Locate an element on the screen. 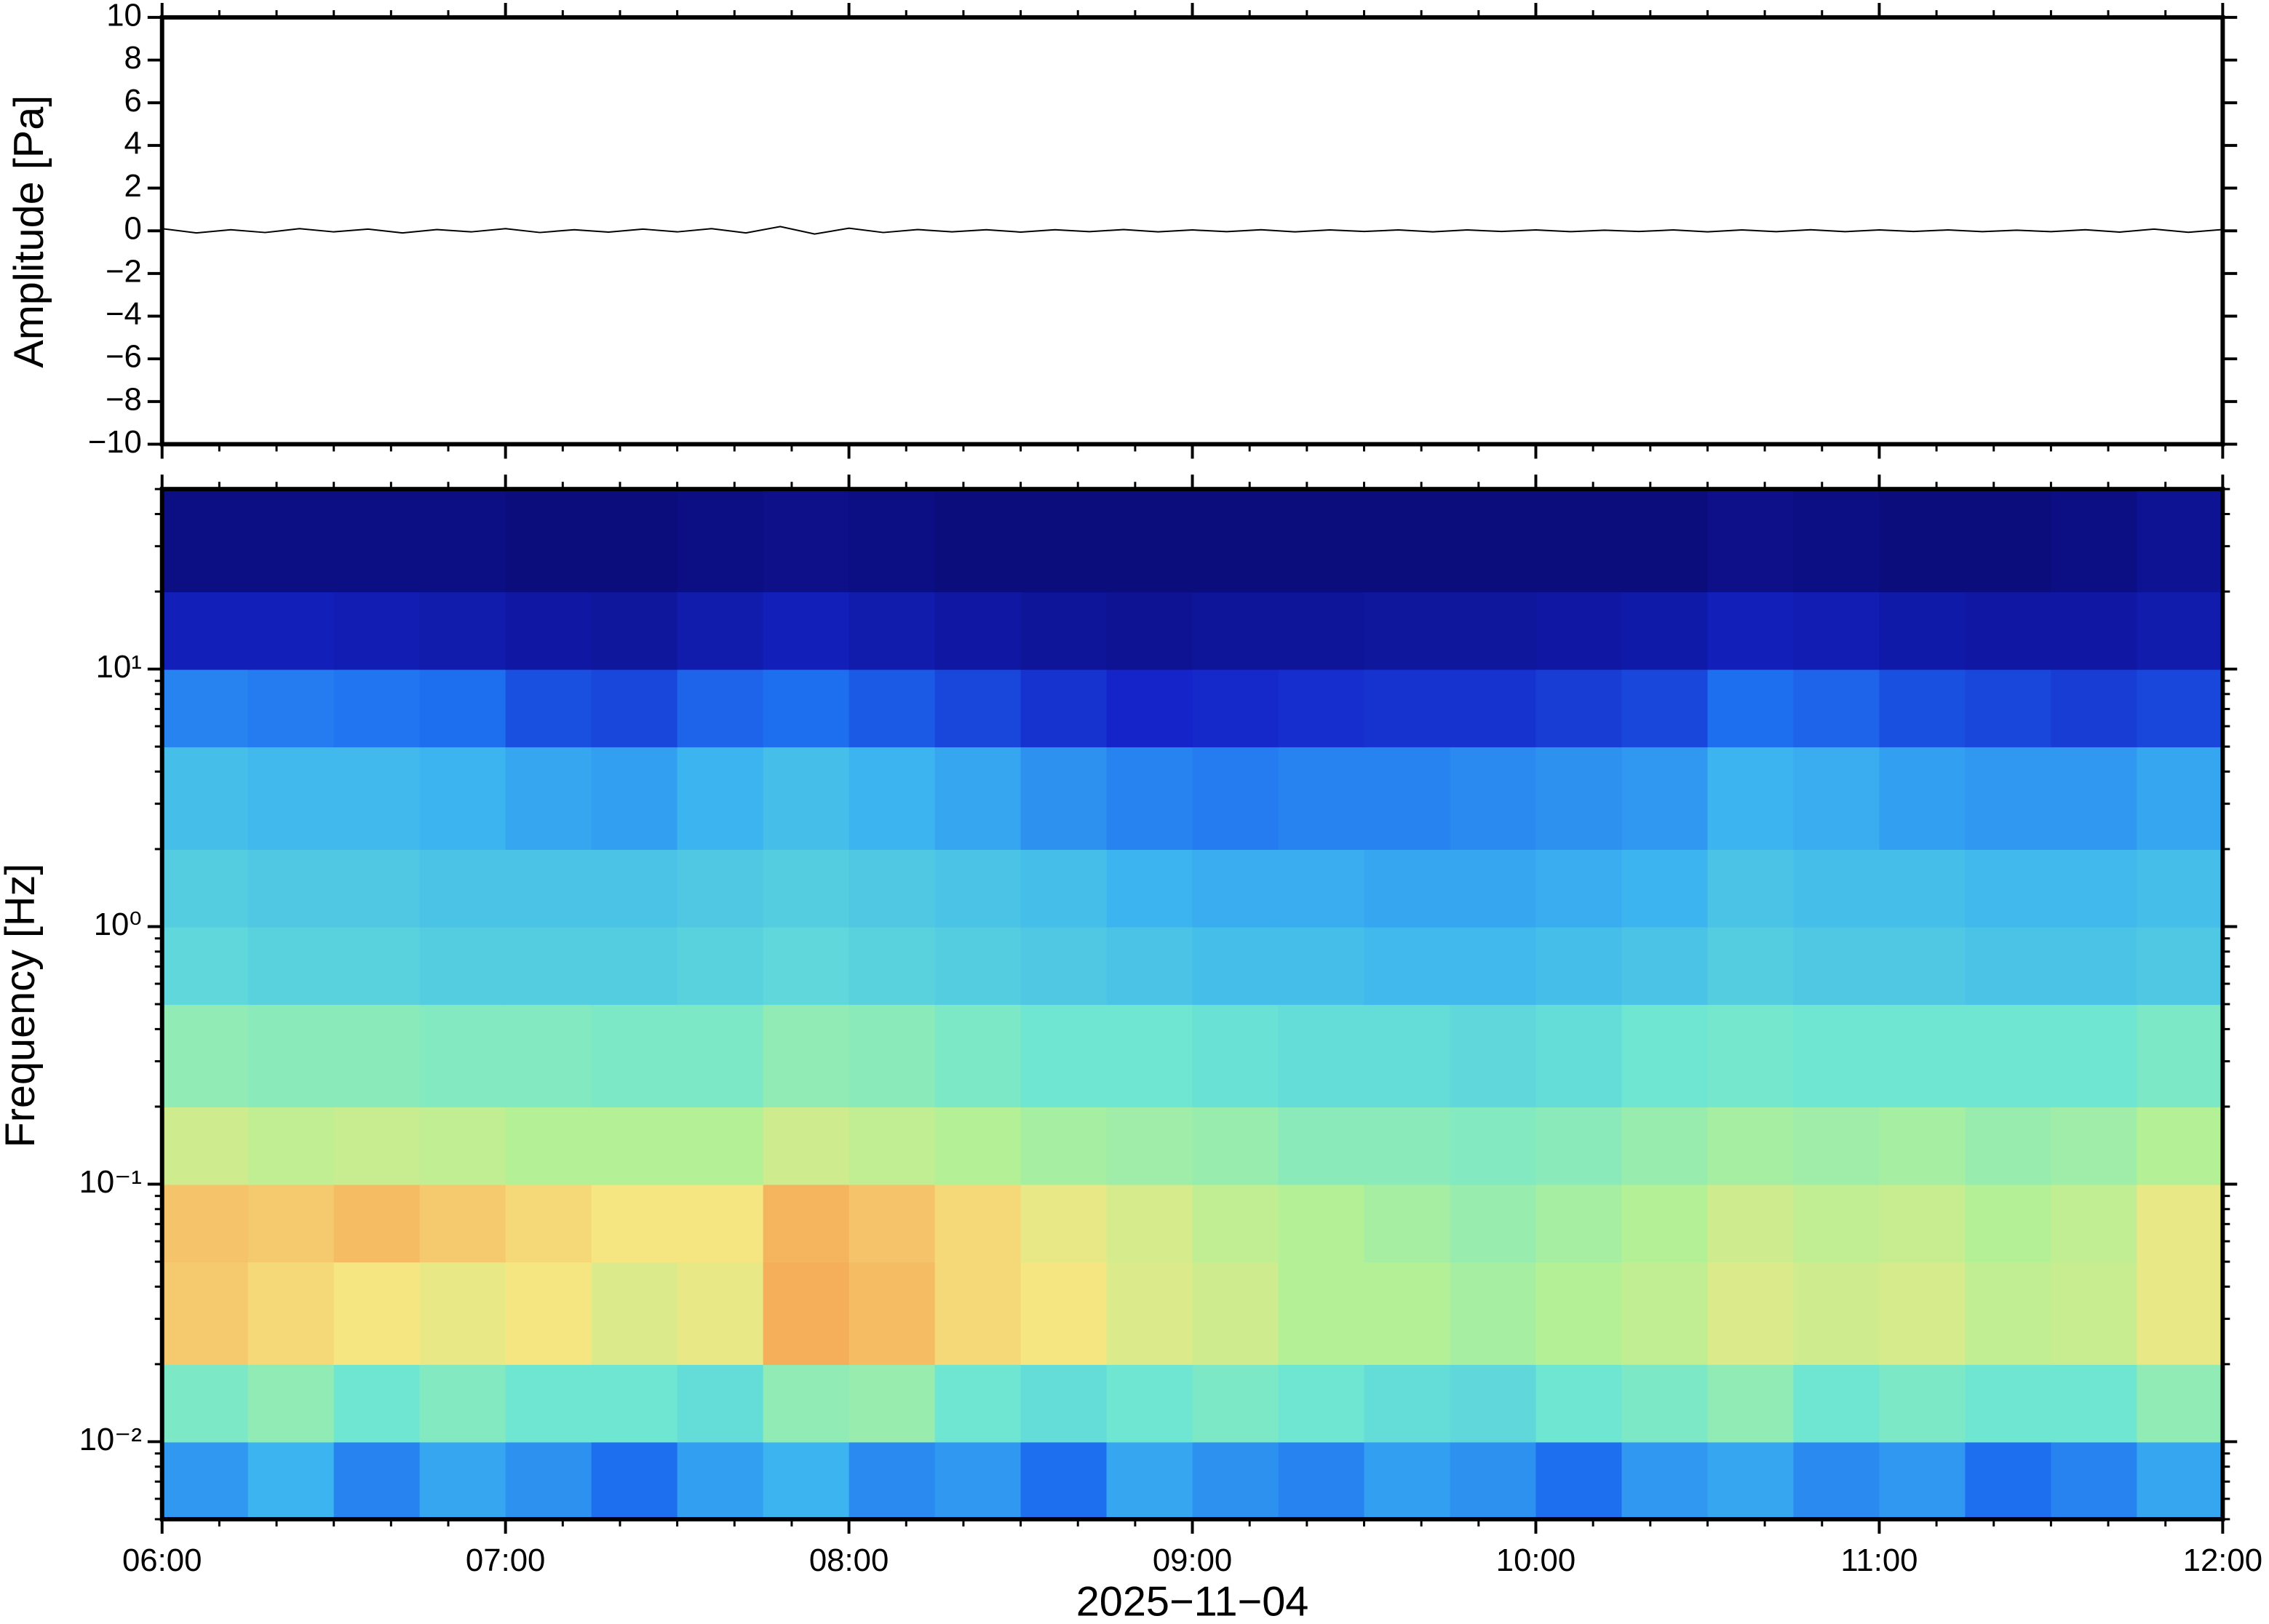 The image size is (2269, 1624). x-tick-label: 12:00 is located at coordinates (2223, 1560).